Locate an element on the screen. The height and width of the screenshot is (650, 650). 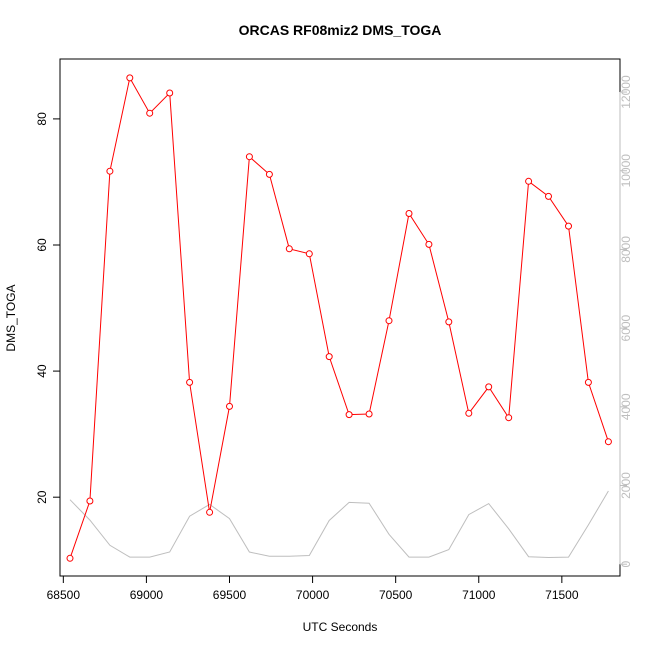
left-tick-label: 80 is located at coordinates (42, 119).